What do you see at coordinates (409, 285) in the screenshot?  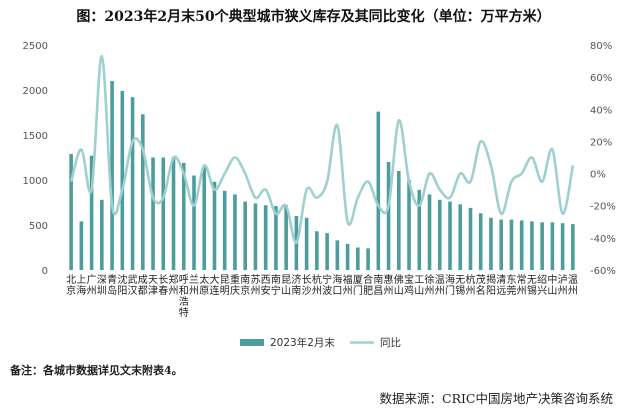 I see `category-label: 宝鸡` at bounding box center [409, 285].